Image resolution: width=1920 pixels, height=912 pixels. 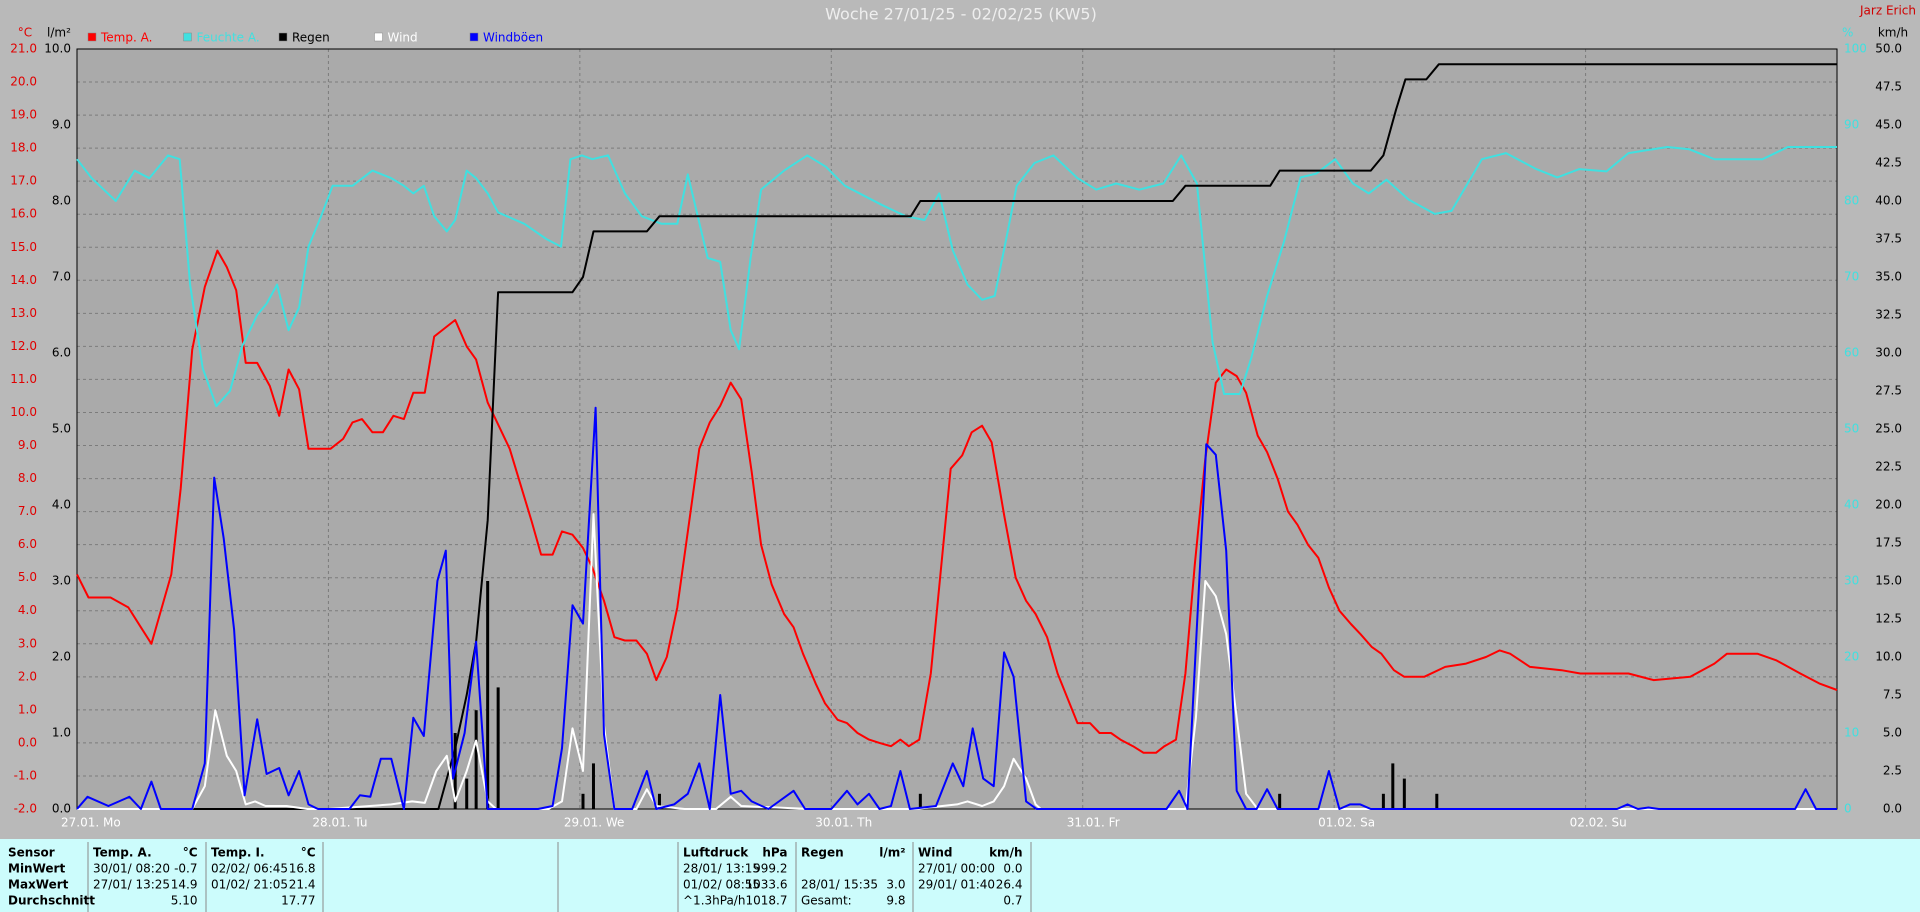 What do you see at coordinates (767, 885) in the screenshot?
I see `cell-value: 1033.6` at bounding box center [767, 885].